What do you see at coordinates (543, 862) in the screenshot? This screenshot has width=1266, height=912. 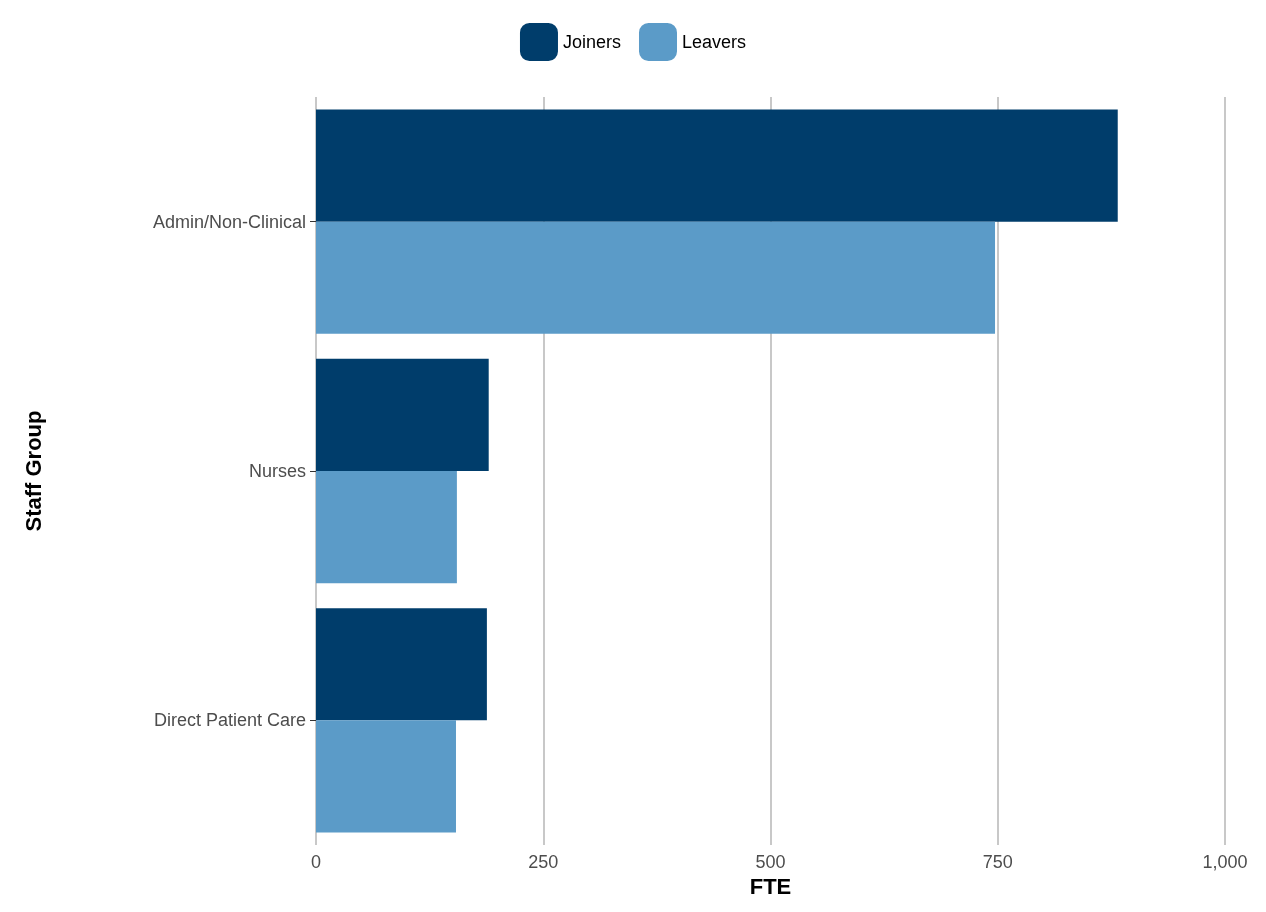 I see `x-tick-label: 250` at bounding box center [543, 862].